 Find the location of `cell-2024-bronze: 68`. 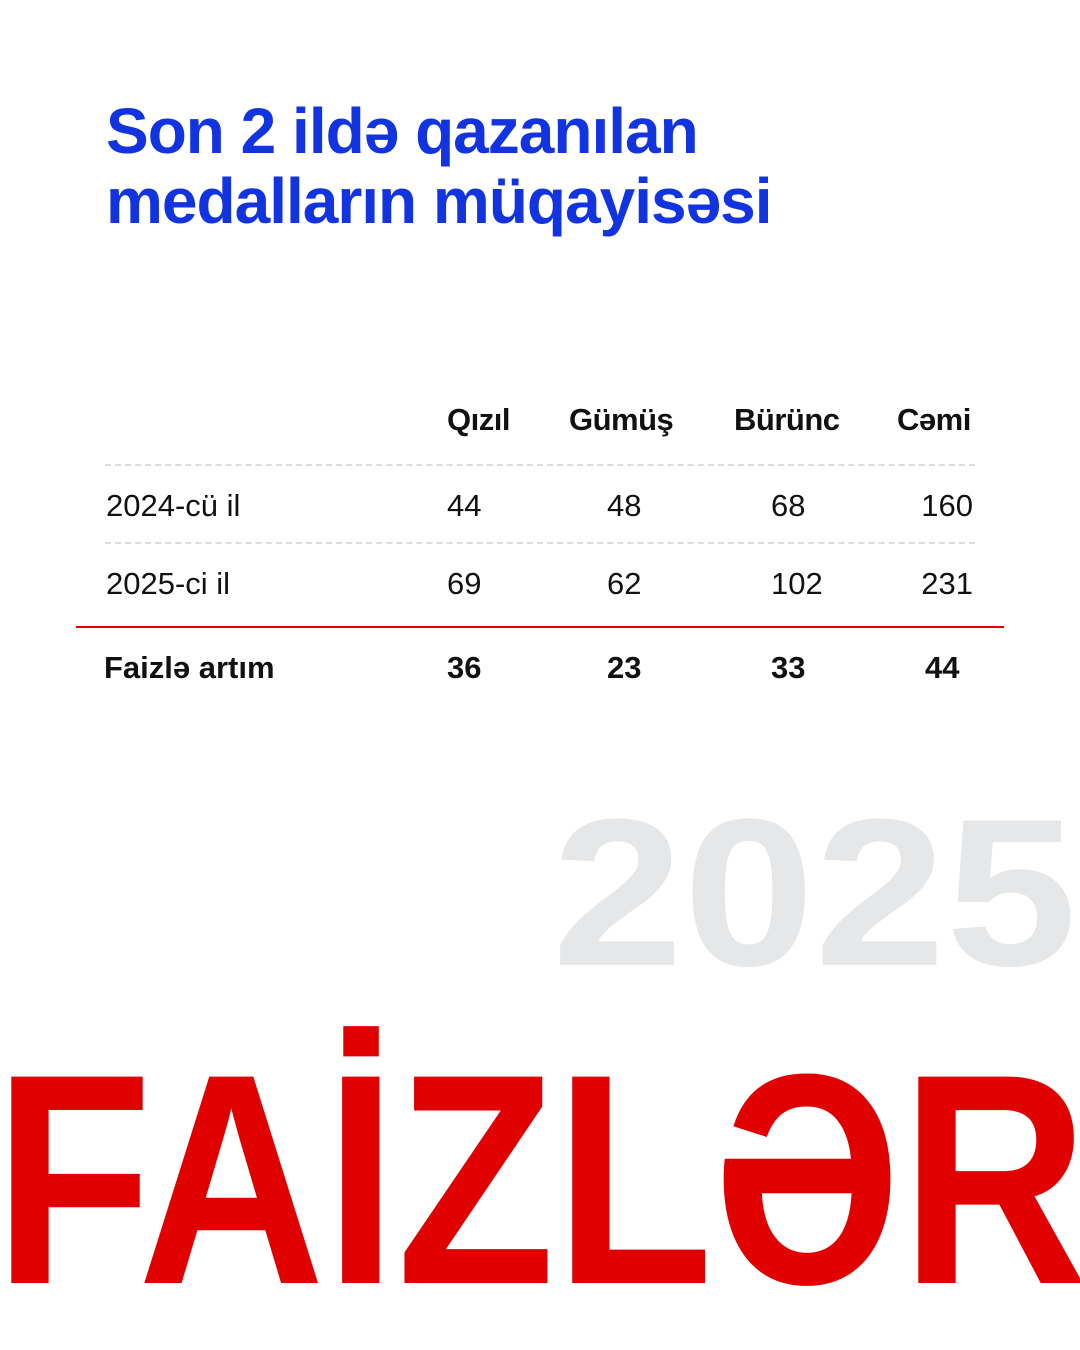

cell-2024-bronze: 68 is located at coordinates (788, 505).